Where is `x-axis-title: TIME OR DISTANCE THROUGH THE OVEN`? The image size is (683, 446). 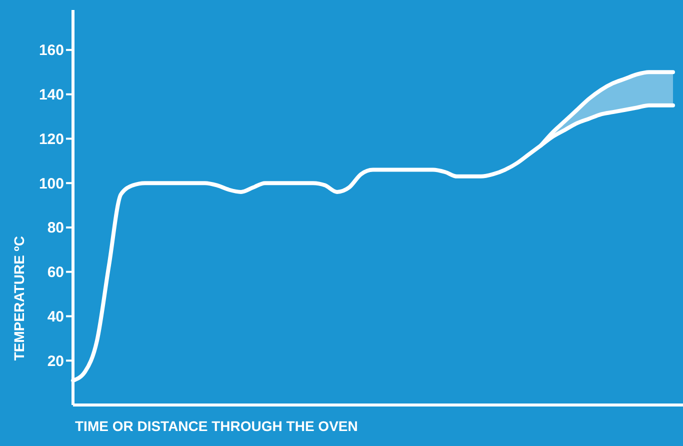
x-axis-title: TIME OR DISTANCE THROUGH THE OVEN is located at coordinates (216, 426).